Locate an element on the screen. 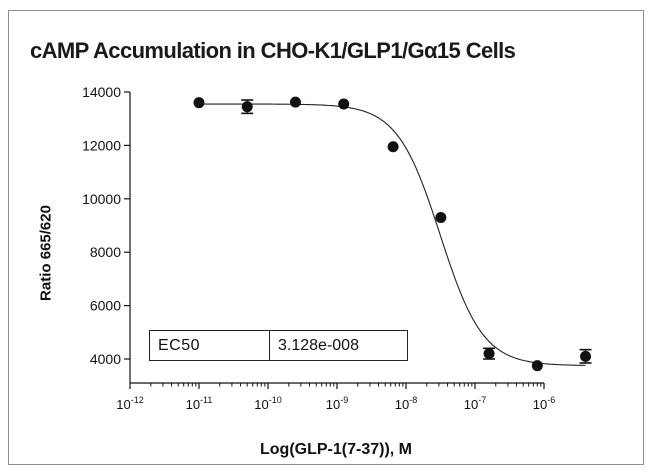  y-tick-label: 14000 is located at coordinates (101, 92).